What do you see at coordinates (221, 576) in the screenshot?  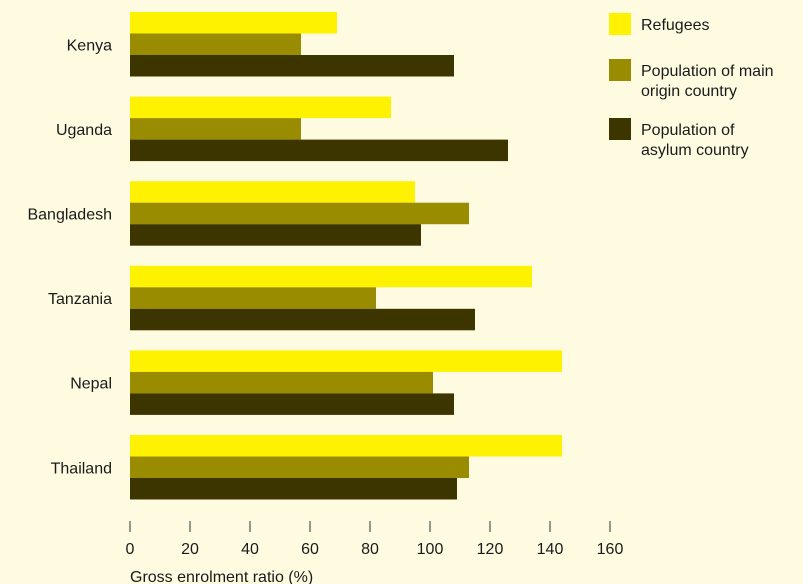 I see `x-axis-label: Gross enrolment ratio (%)` at bounding box center [221, 576].